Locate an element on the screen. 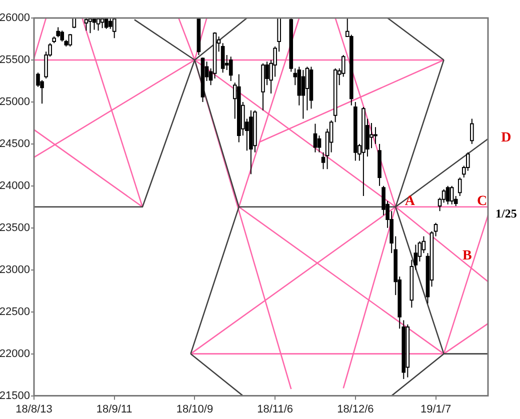 This screenshot has height=419, width=520. x-tick-label: 19/1/7 is located at coordinates (436, 409).